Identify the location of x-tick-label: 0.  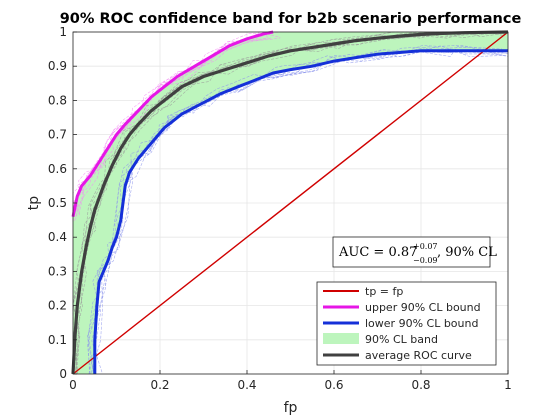
(73, 385).